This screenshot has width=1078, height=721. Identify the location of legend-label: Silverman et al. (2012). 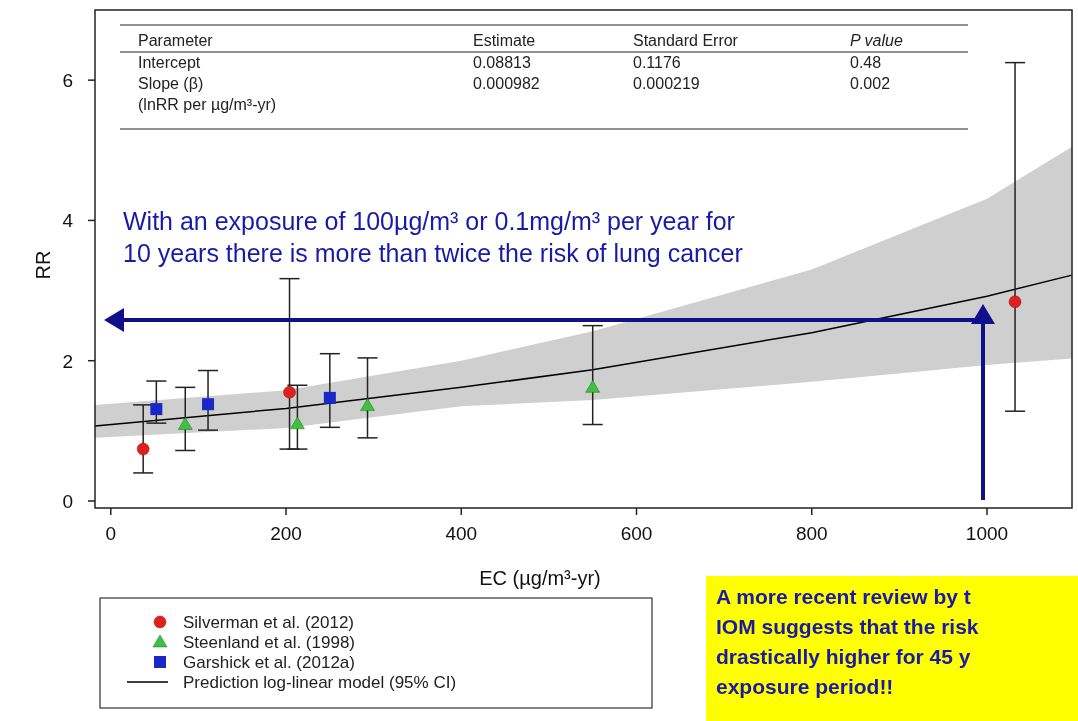
(269, 622).